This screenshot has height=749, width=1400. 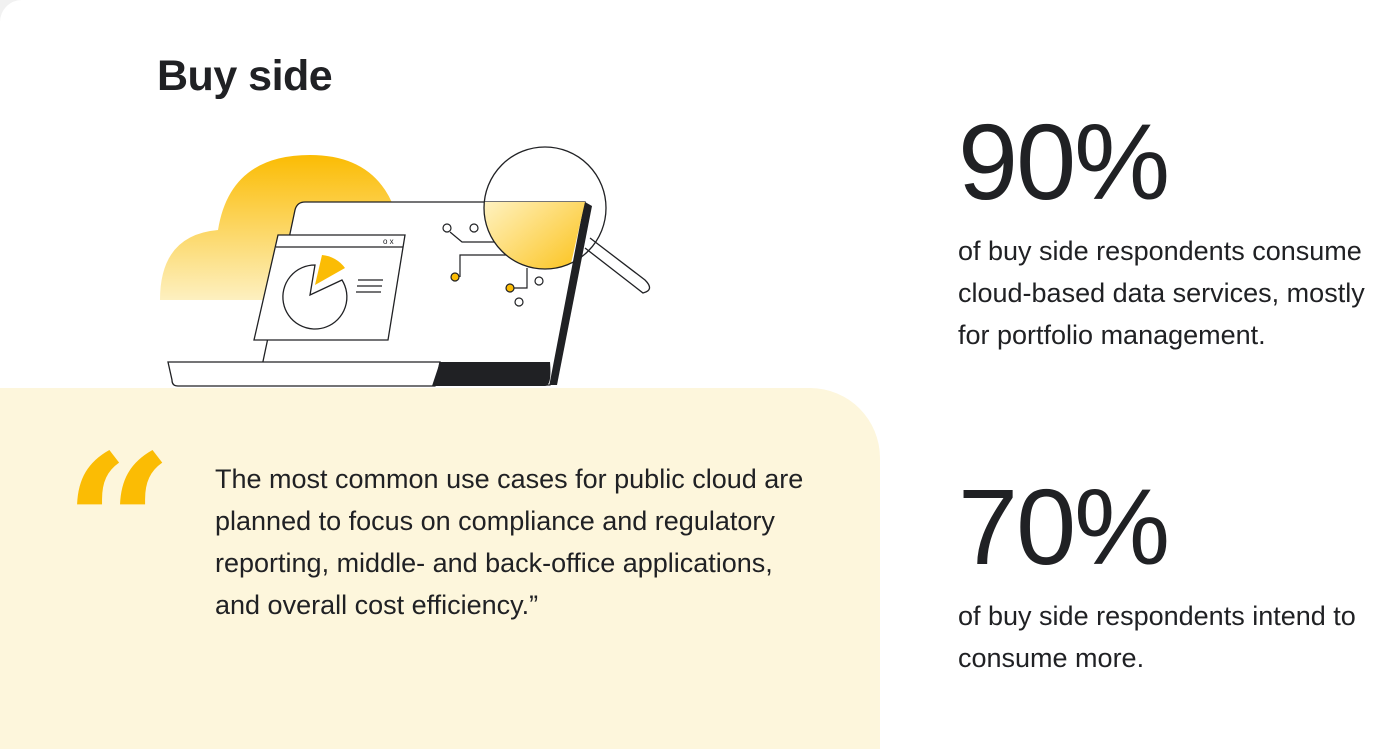 What do you see at coordinates (1064, 526) in the screenshot?
I see `stat-value: 70%` at bounding box center [1064, 526].